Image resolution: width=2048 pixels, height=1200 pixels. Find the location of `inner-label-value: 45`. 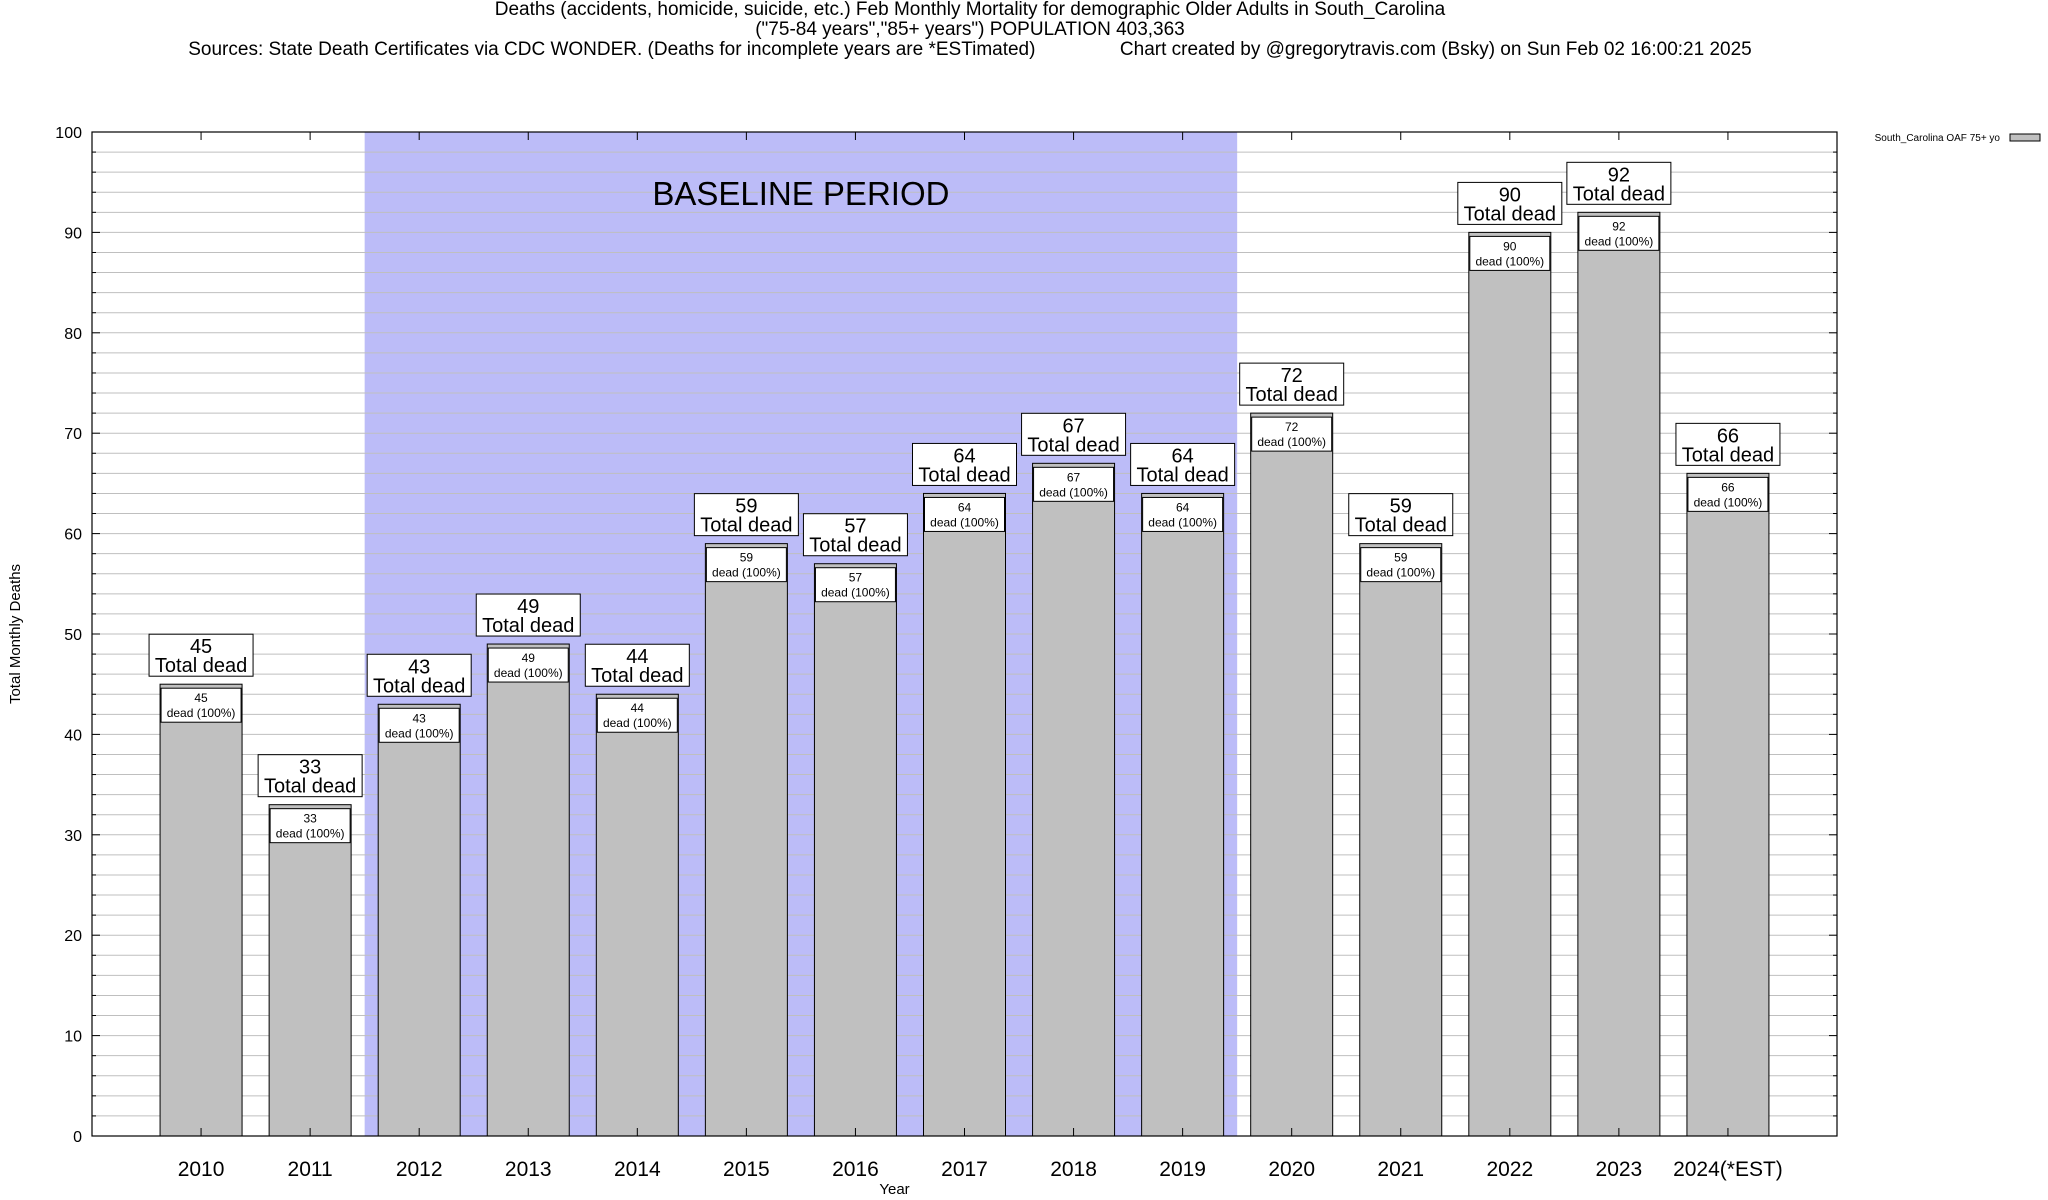

inner-label-value: 45 is located at coordinates (201, 698).